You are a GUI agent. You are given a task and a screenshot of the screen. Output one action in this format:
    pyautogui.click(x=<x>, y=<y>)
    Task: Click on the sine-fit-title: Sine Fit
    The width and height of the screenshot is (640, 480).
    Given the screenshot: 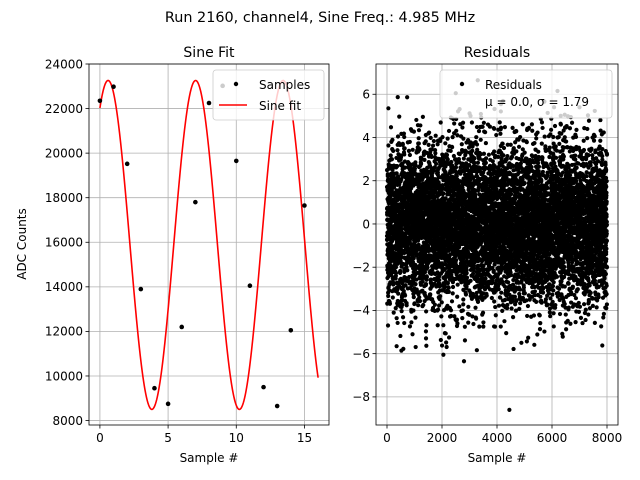 What is the action you would take?
    pyautogui.click(x=209, y=53)
    